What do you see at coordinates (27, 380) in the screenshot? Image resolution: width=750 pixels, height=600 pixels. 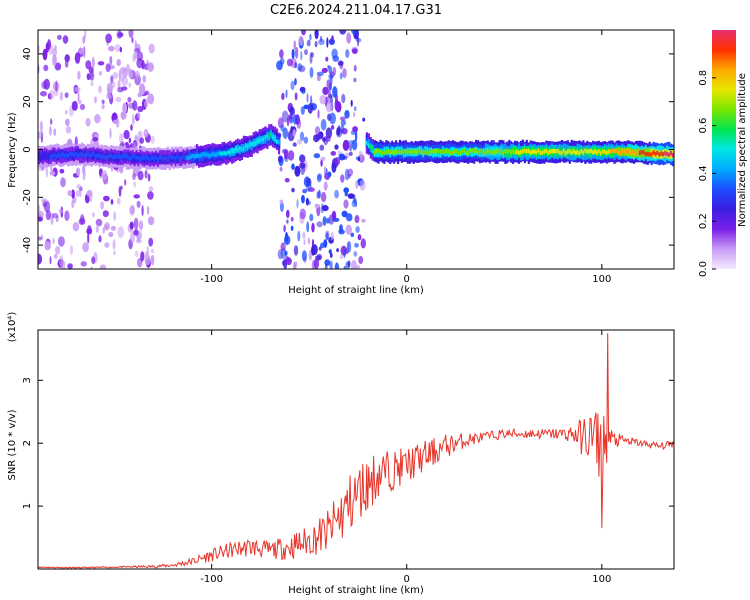 I see `snr-ytick-label: 3` at bounding box center [27, 380].